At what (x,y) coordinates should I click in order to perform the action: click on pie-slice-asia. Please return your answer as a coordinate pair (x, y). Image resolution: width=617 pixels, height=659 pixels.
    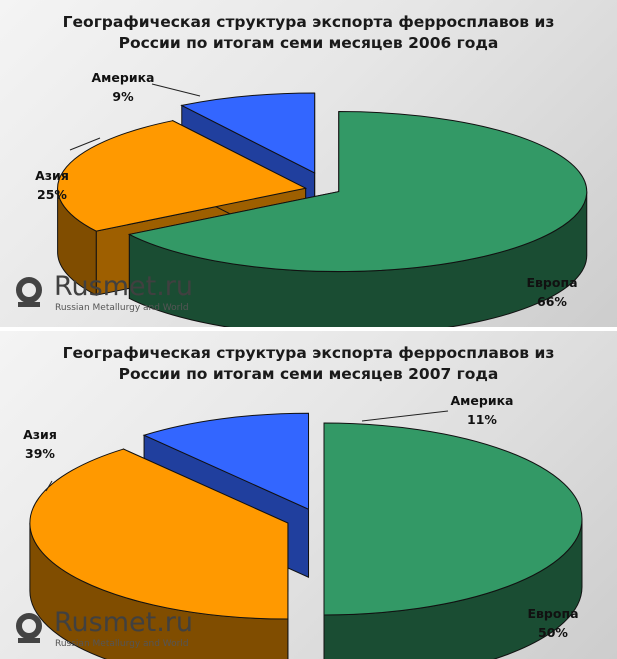
    Looking at the image, I should click on (159, 553).